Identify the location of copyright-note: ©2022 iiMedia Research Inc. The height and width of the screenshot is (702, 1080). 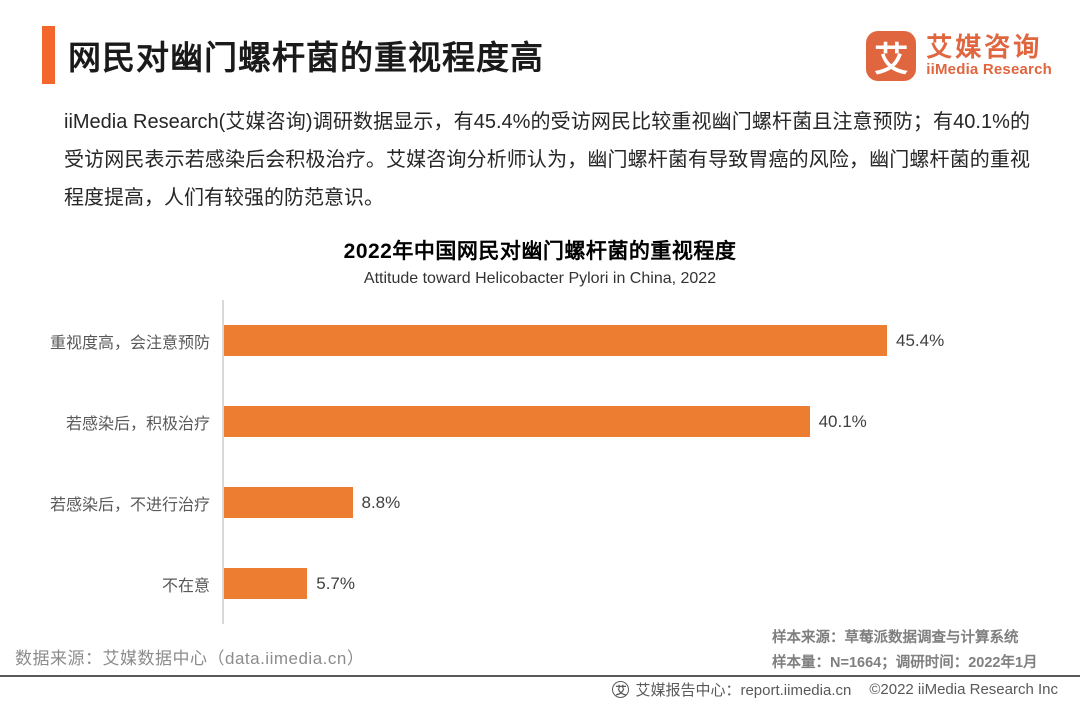
(963, 689).